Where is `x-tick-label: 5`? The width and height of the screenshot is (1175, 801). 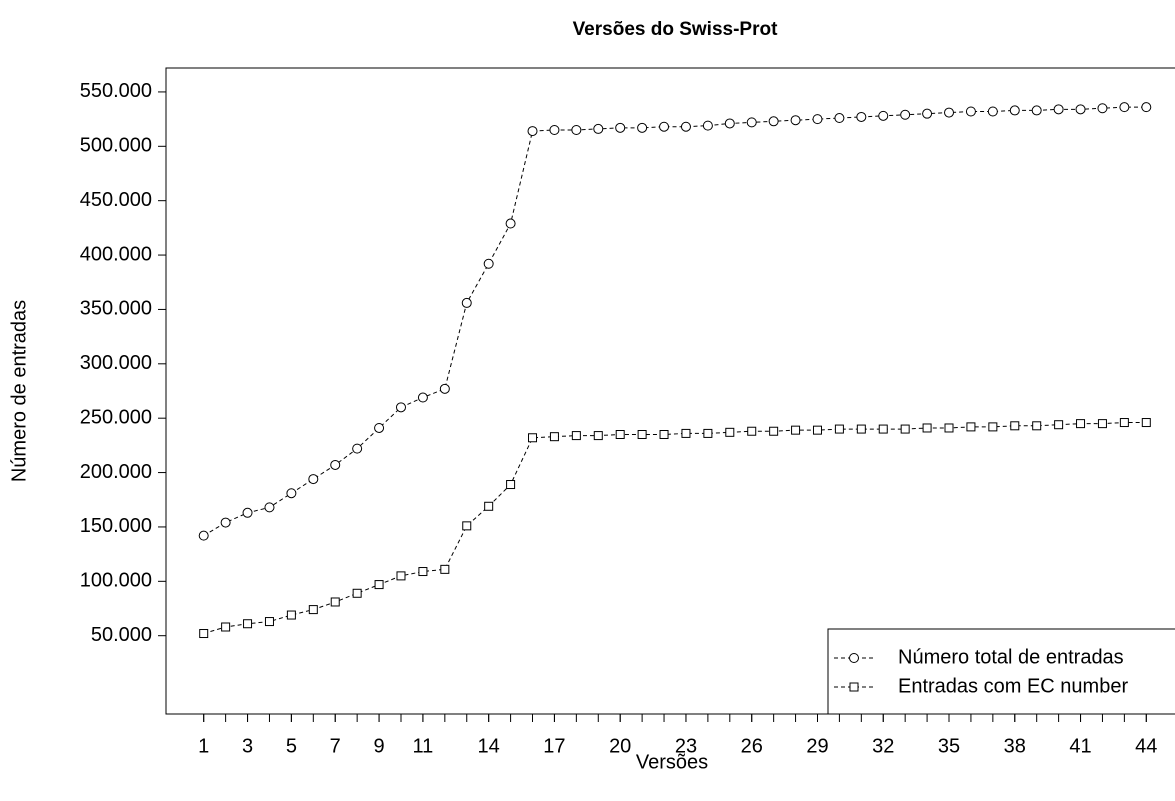 x-tick-label: 5 is located at coordinates (291, 746).